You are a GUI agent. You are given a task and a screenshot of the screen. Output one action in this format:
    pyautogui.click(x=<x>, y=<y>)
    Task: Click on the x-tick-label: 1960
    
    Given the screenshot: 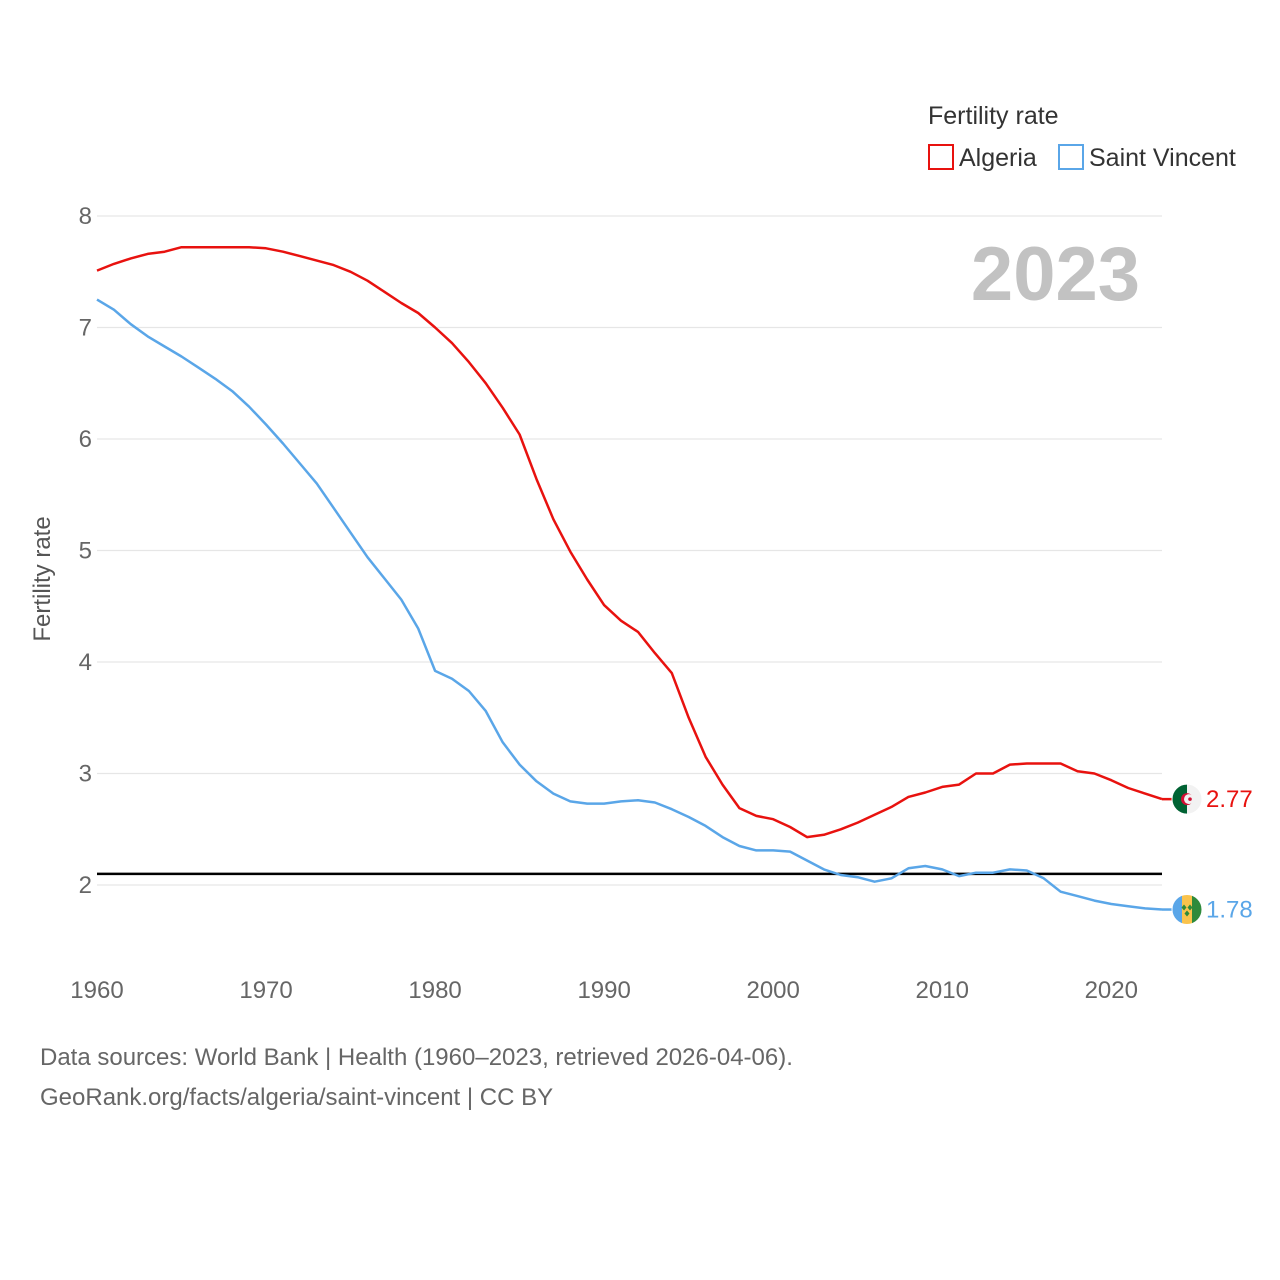 What is the action you would take?
    pyautogui.click(x=96, y=990)
    